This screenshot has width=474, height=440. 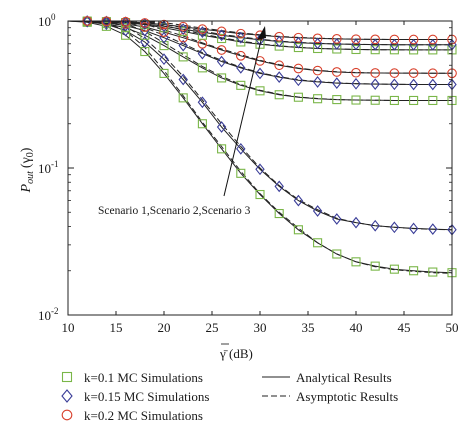 I want to click on legend-item-asymptotic: Asymptotic Results, so click(x=330, y=396).